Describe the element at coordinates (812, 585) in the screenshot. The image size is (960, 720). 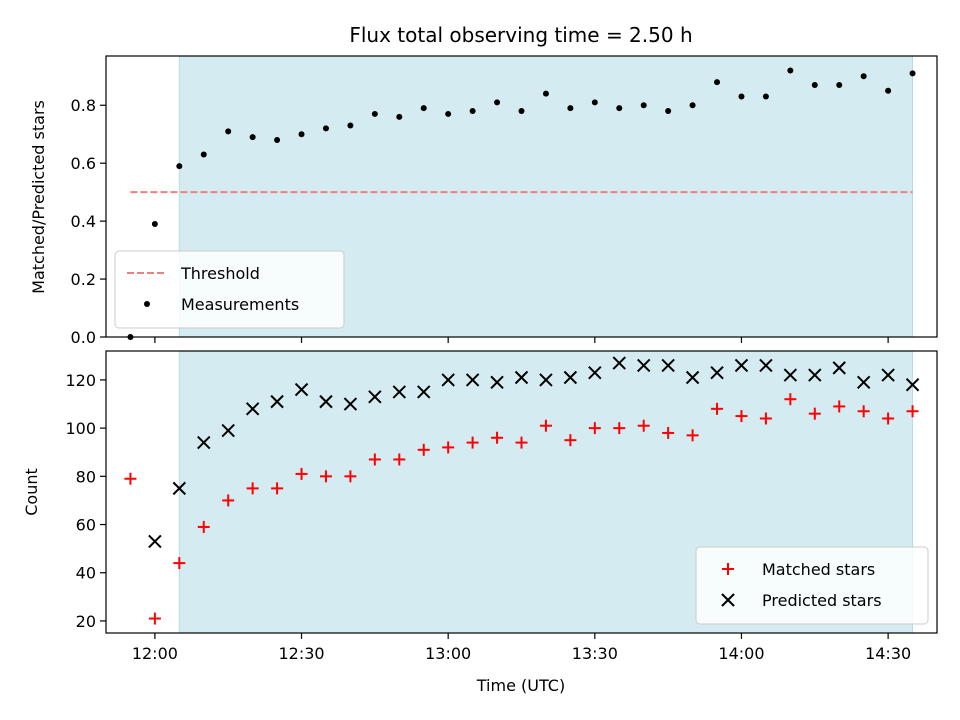
I see `legend-box` at that location.